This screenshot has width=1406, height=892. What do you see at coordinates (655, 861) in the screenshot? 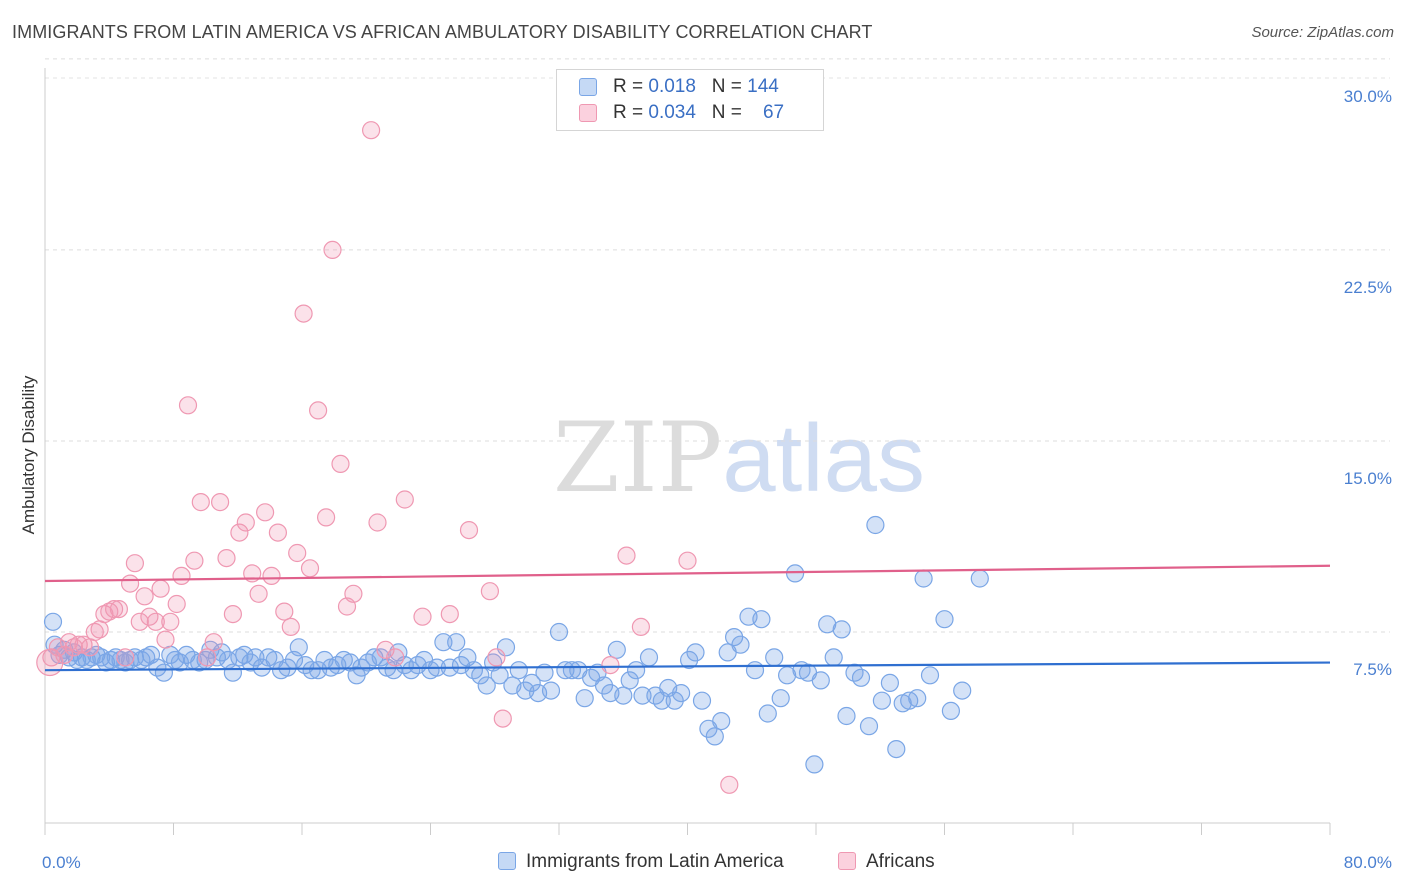
I see `legend-label: Immigrants from Latin America` at bounding box center [655, 861].